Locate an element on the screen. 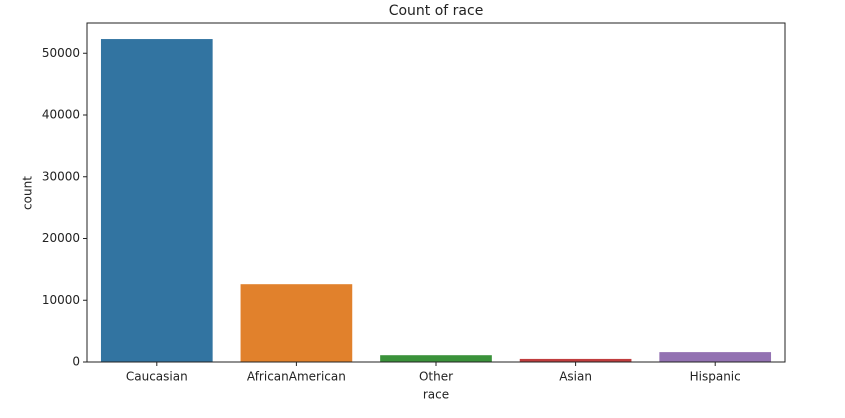  x-tick-label: Other is located at coordinates (436, 377).